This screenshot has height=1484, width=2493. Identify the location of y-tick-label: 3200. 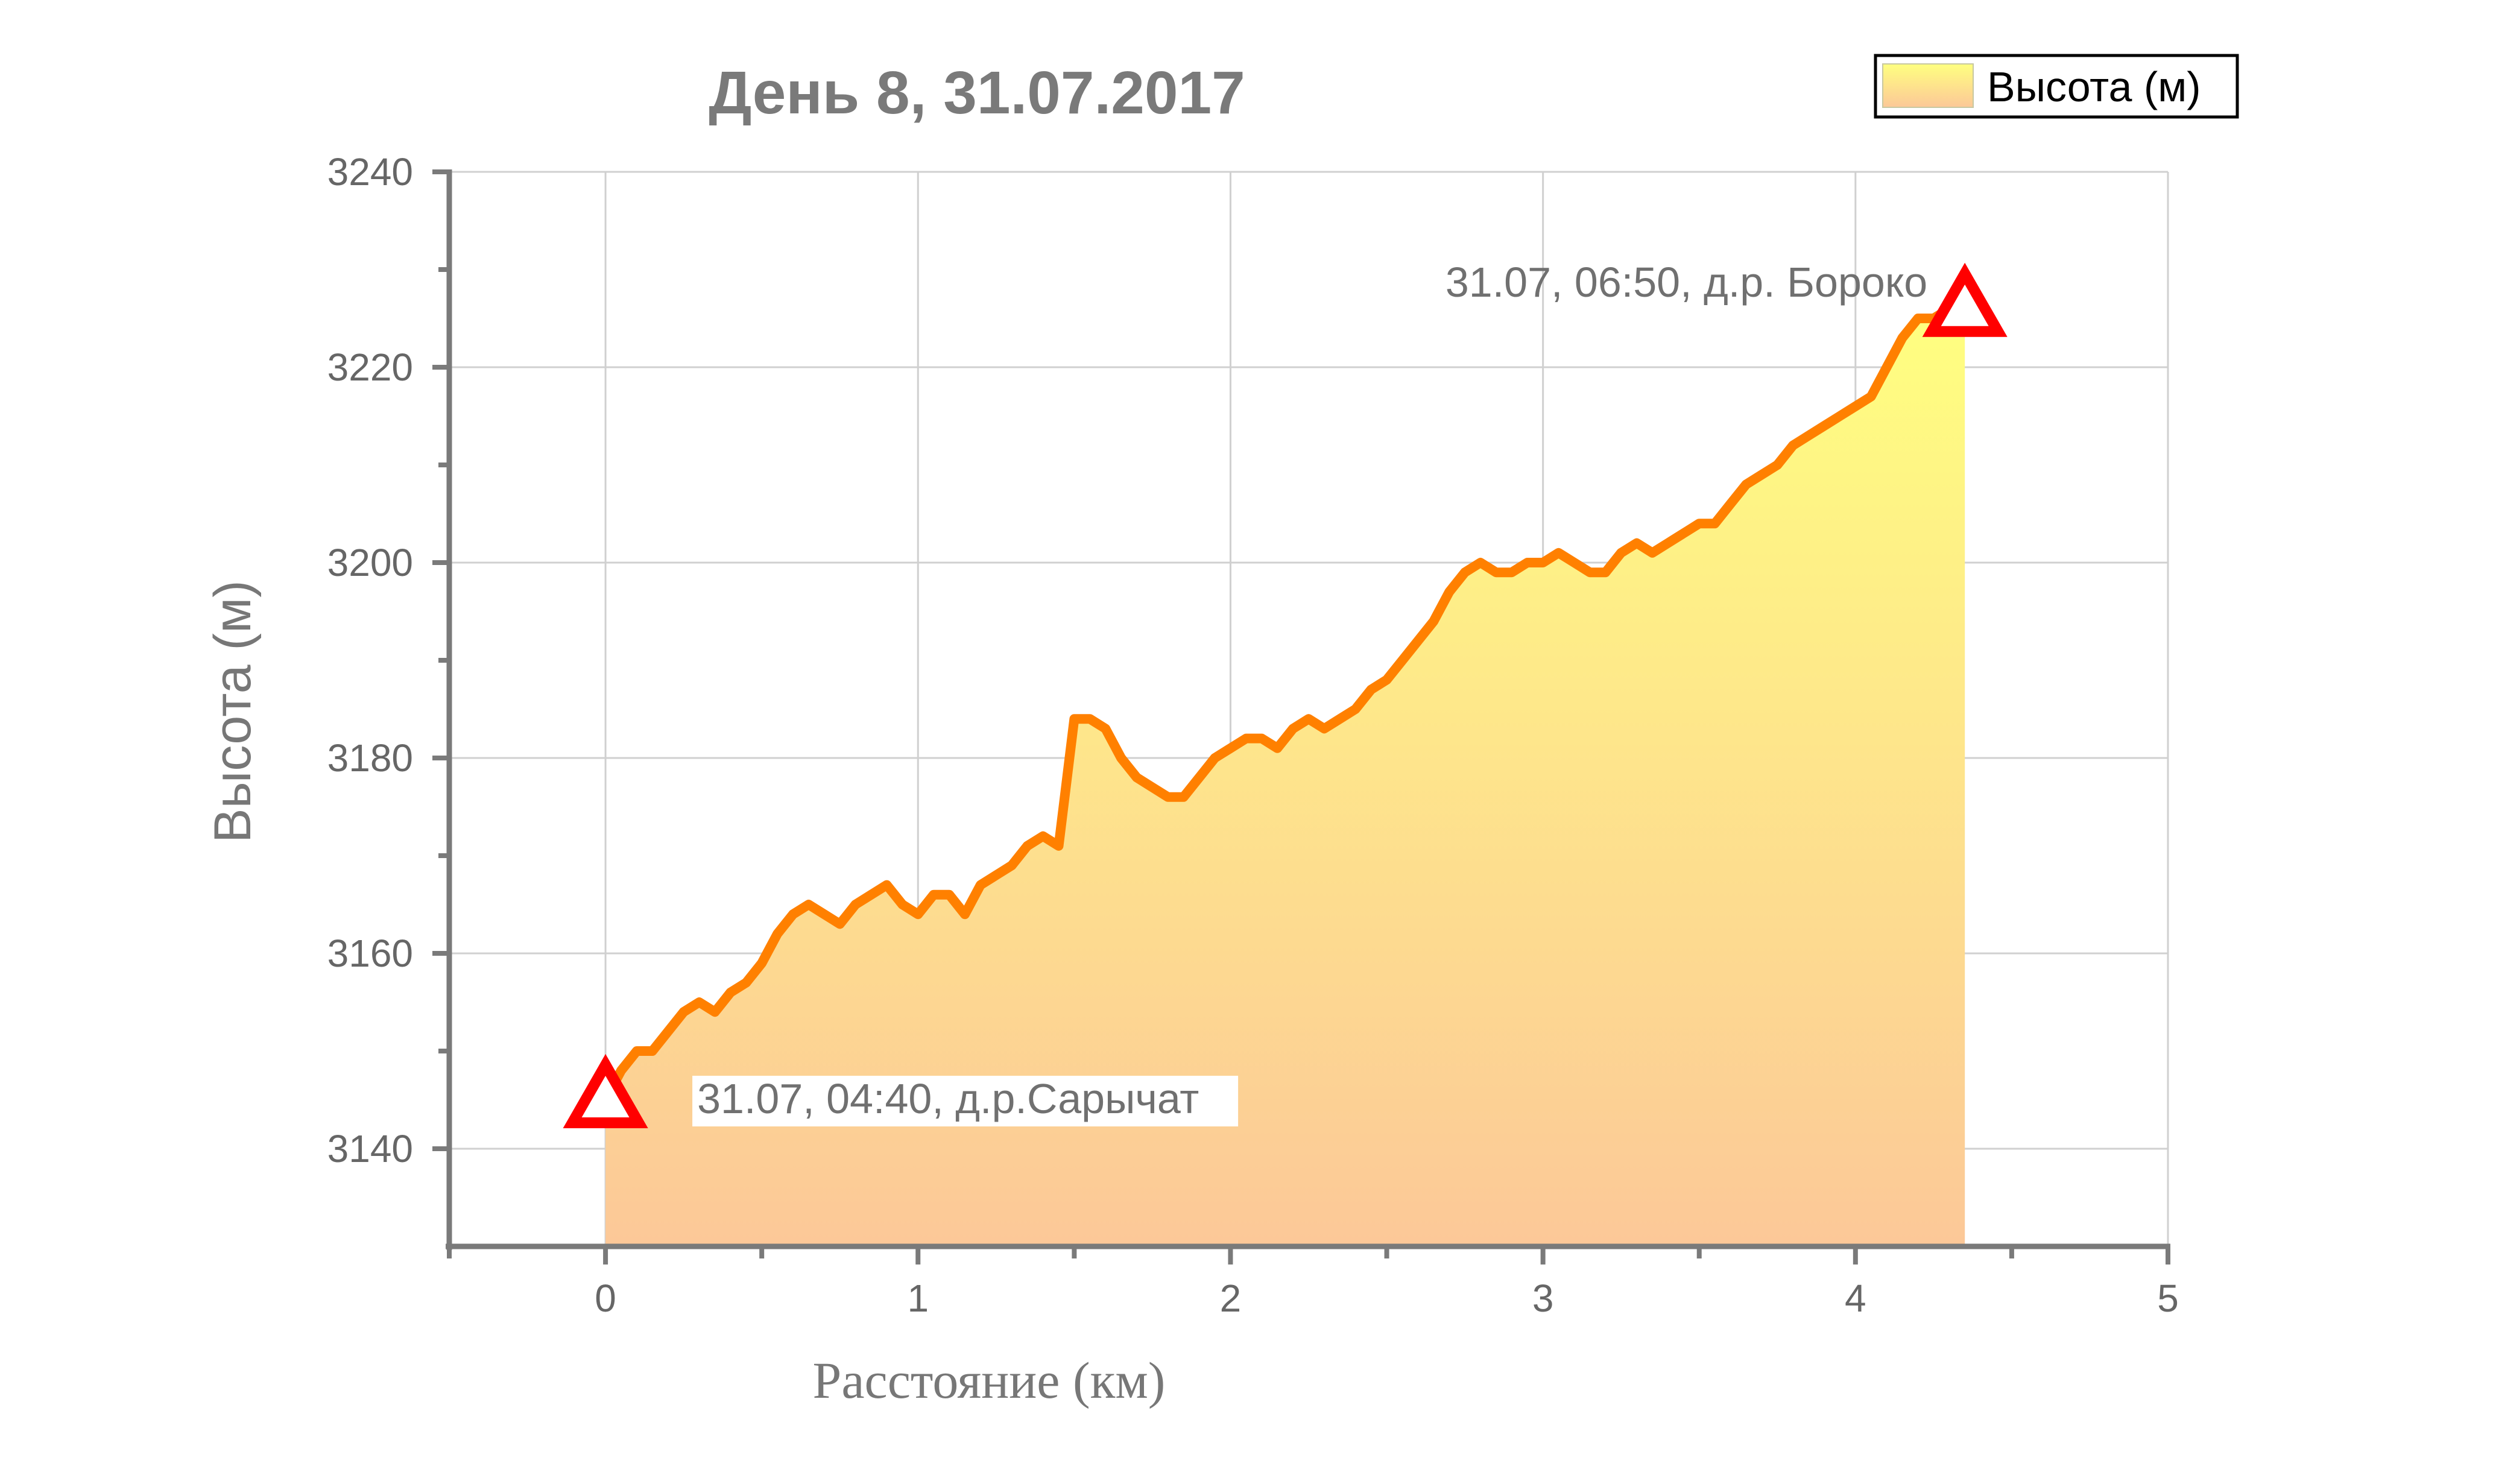
(370, 562).